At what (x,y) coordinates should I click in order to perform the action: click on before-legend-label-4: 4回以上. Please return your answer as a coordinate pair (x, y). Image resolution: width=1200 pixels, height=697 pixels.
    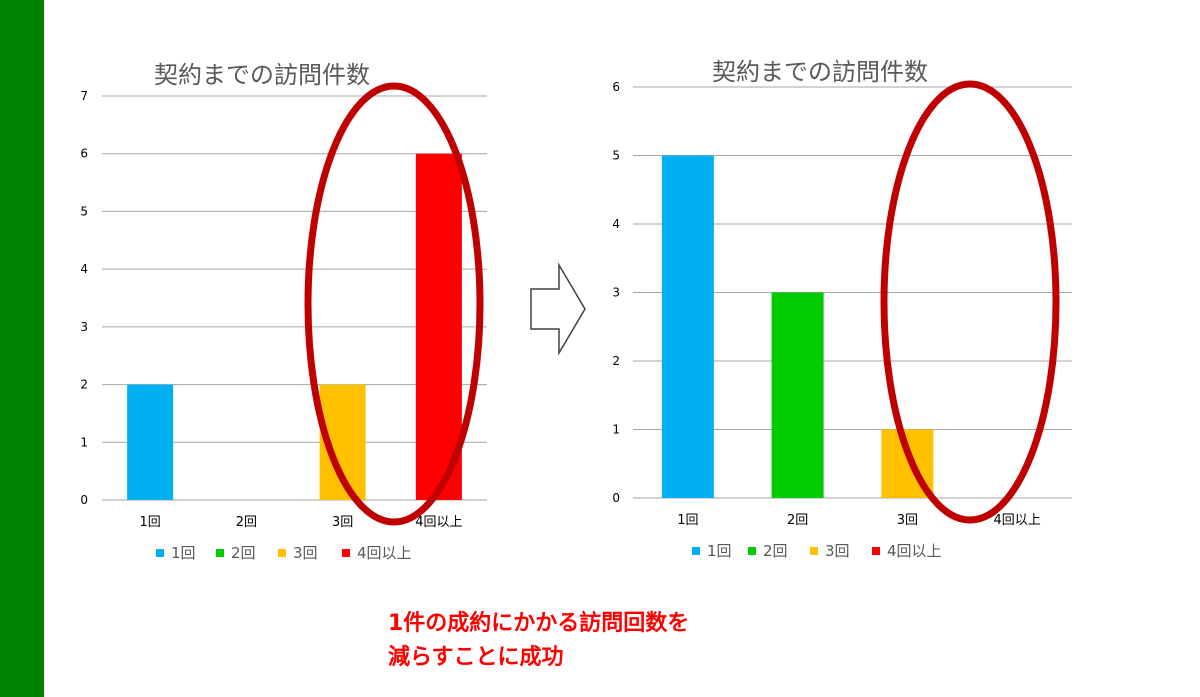
    Looking at the image, I should click on (384, 553).